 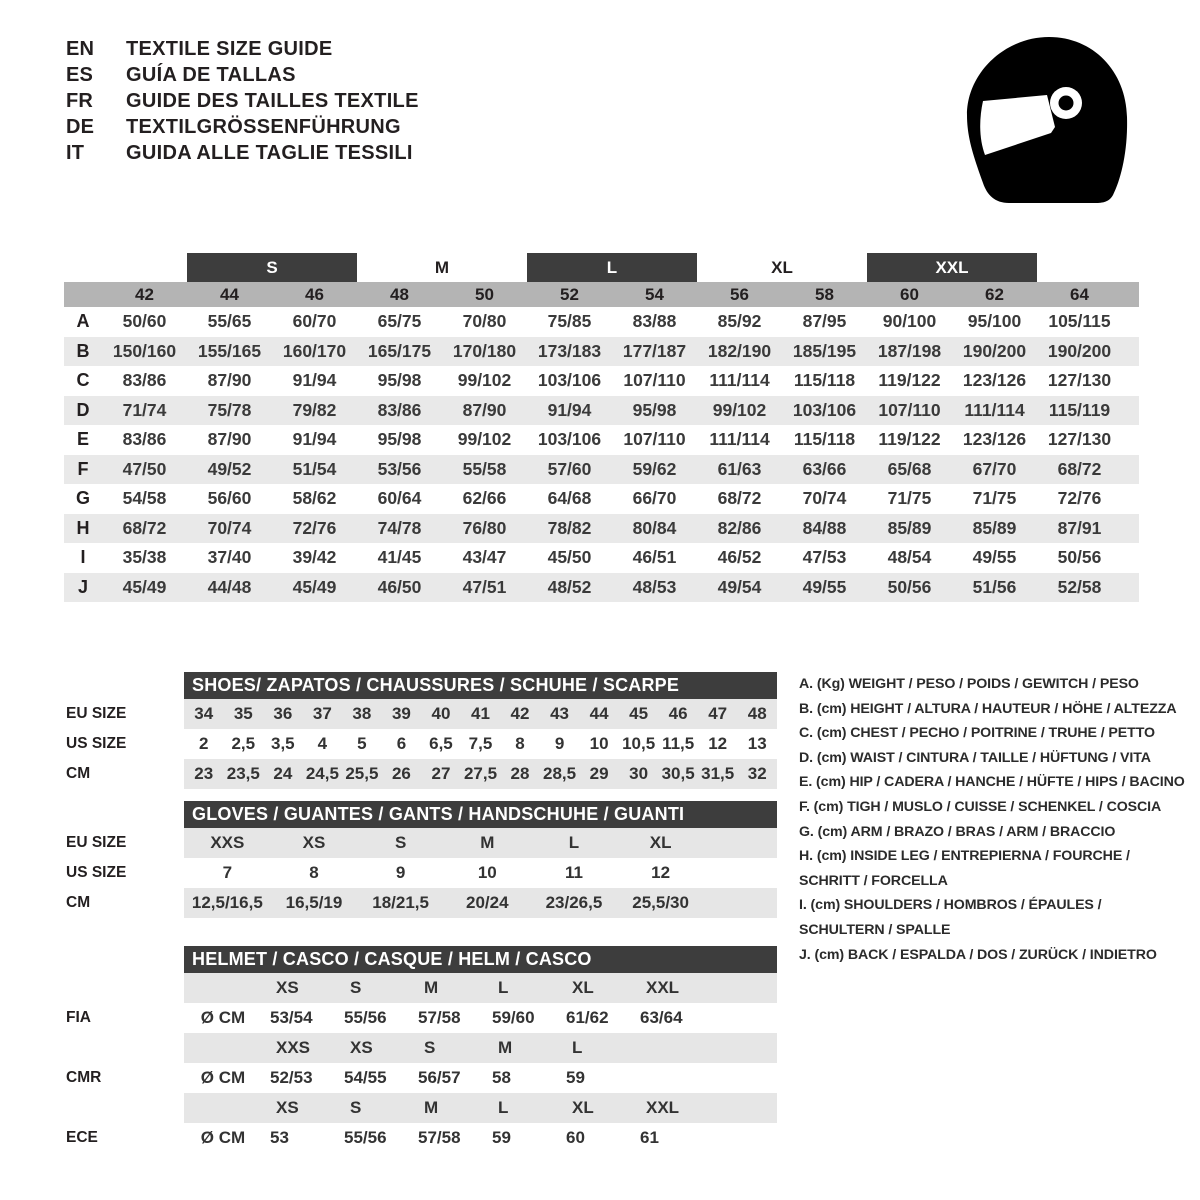 I want to click on size-band-m: M, so click(x=442, y=267).